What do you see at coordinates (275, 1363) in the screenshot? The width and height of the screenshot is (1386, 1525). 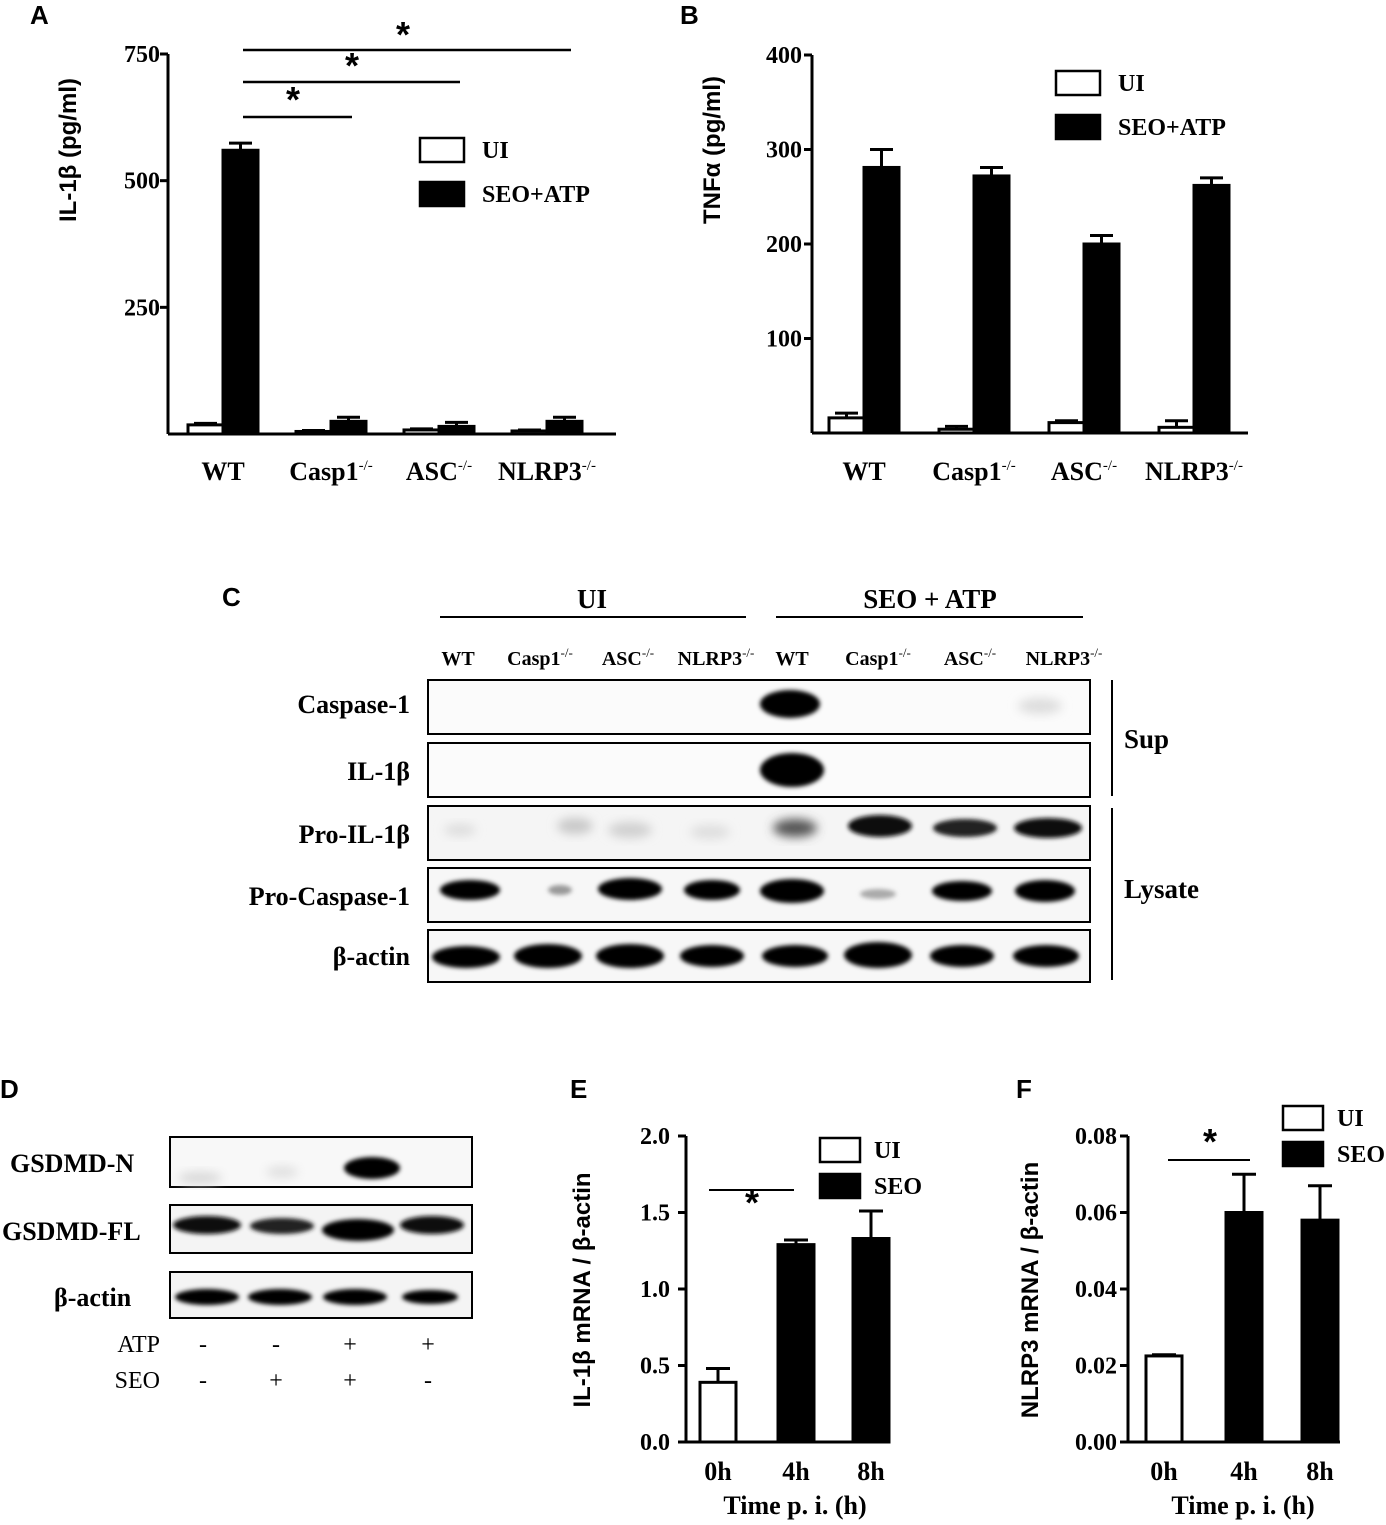 I see `treatment-table: ATP - - + + SEO - + + -` at bounding box center [275, 1363].